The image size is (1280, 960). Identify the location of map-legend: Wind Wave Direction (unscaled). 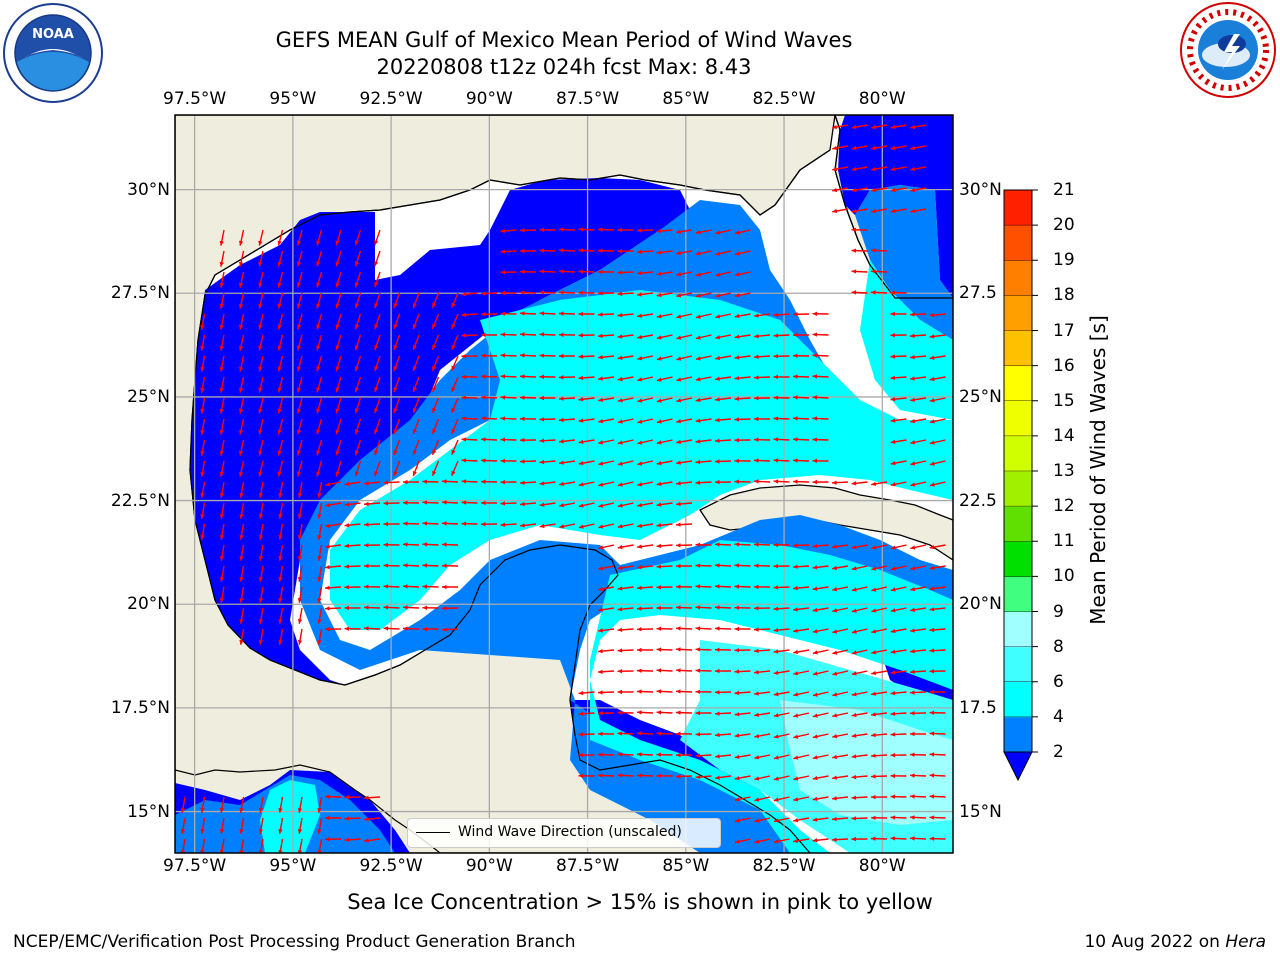
(564, 833).